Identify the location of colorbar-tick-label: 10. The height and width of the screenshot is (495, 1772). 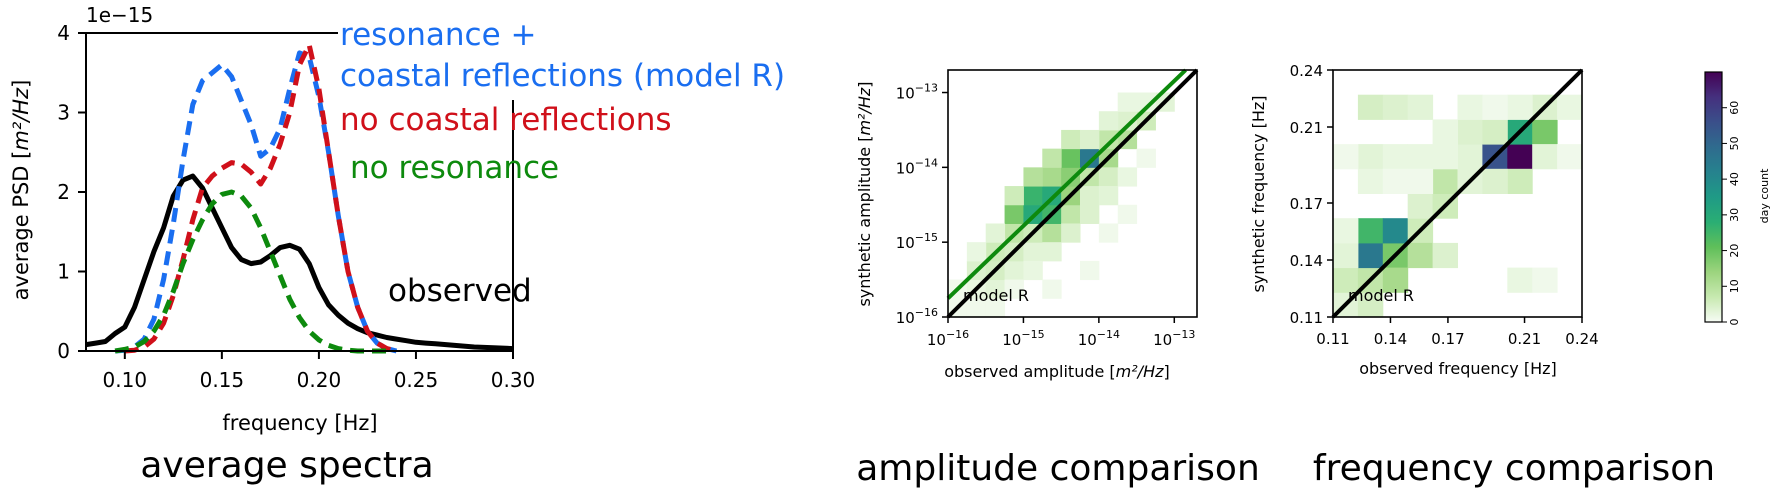
(1734, 286).